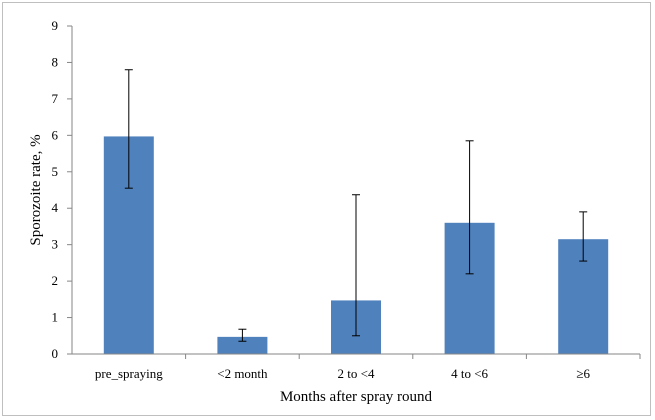 The width and height of the screenshot is (655, 420). Describe the element at coordinates (55, 317) in the screenshot. I see `y-tick-label: 1` at that location.